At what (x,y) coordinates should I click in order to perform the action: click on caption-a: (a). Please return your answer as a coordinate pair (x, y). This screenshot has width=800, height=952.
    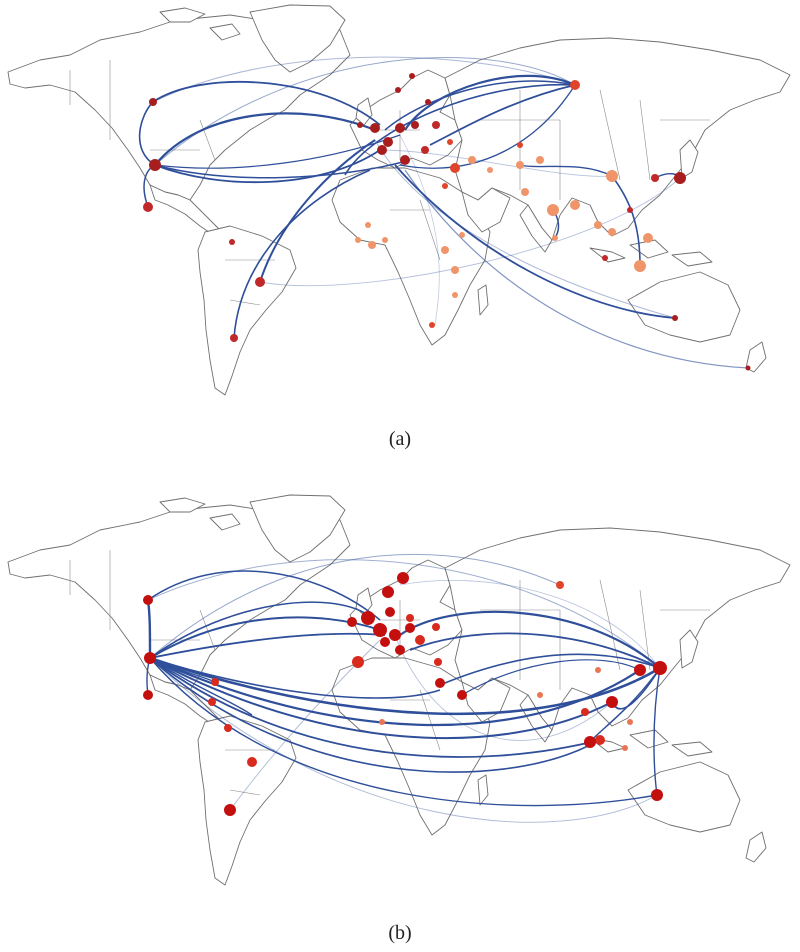
    Looking at the image, I should click on (400, 439).